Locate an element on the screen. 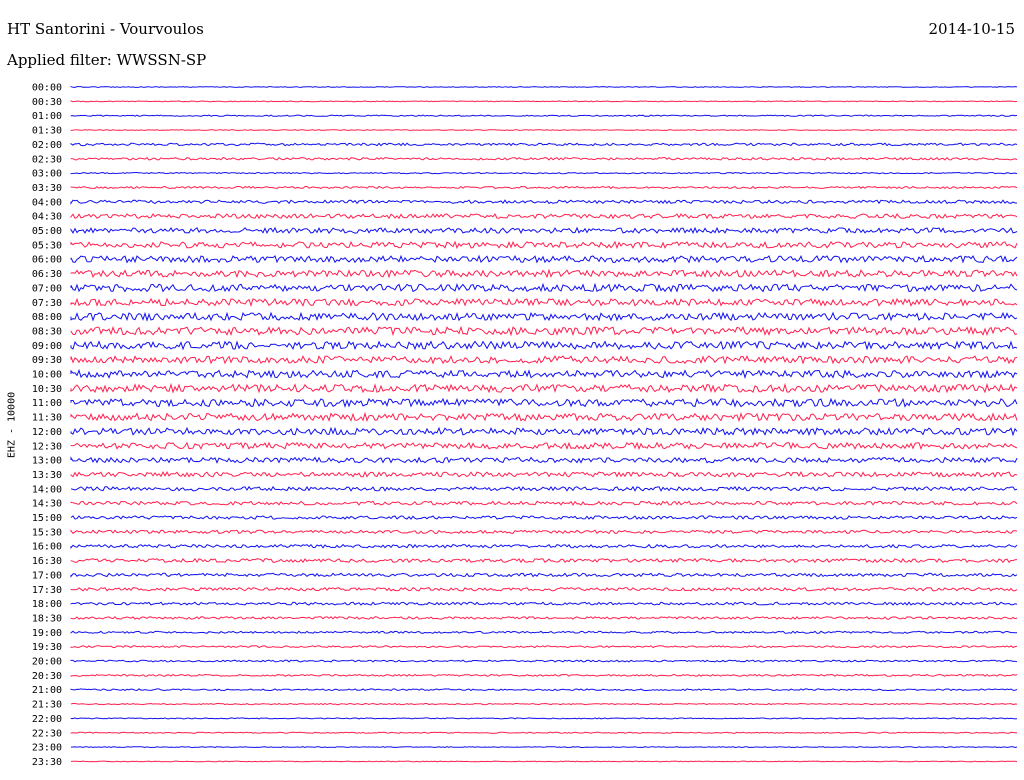  date-label: 2014-10-15 is located at coordinates (971, 29).